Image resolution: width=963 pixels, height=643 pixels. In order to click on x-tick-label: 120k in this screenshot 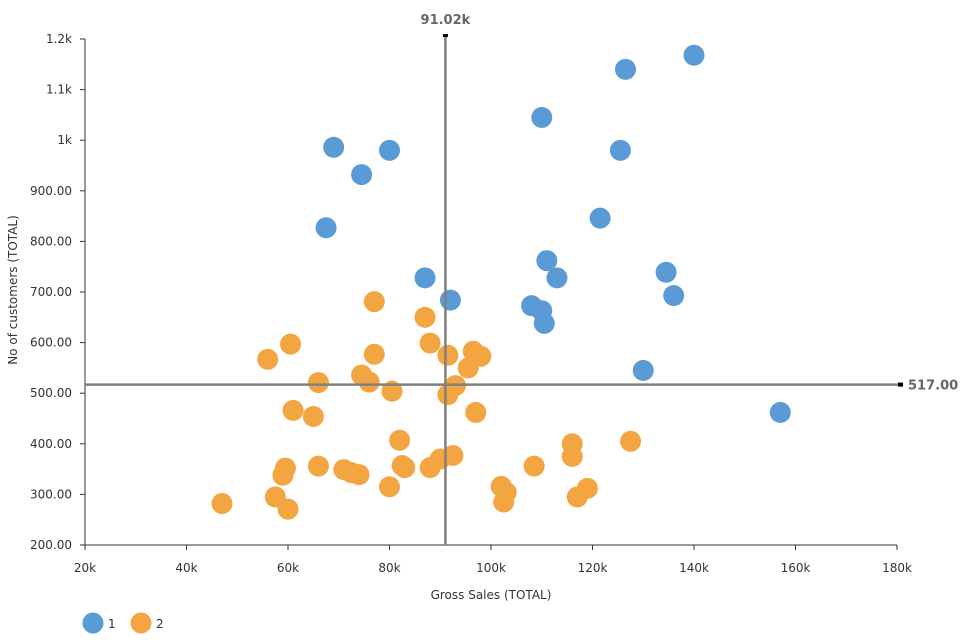, I will do `click(593, 568)`.